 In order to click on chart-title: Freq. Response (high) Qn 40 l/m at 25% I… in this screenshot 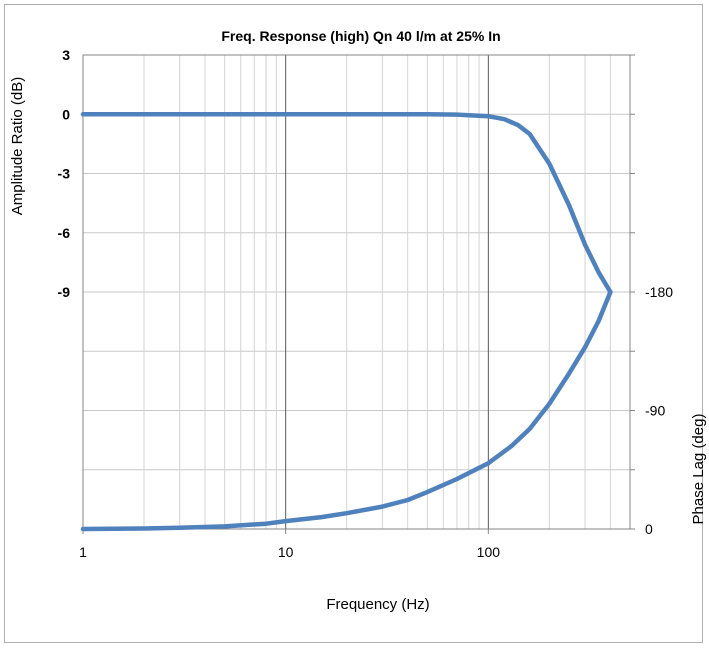, I will do `click(360, 36)`.